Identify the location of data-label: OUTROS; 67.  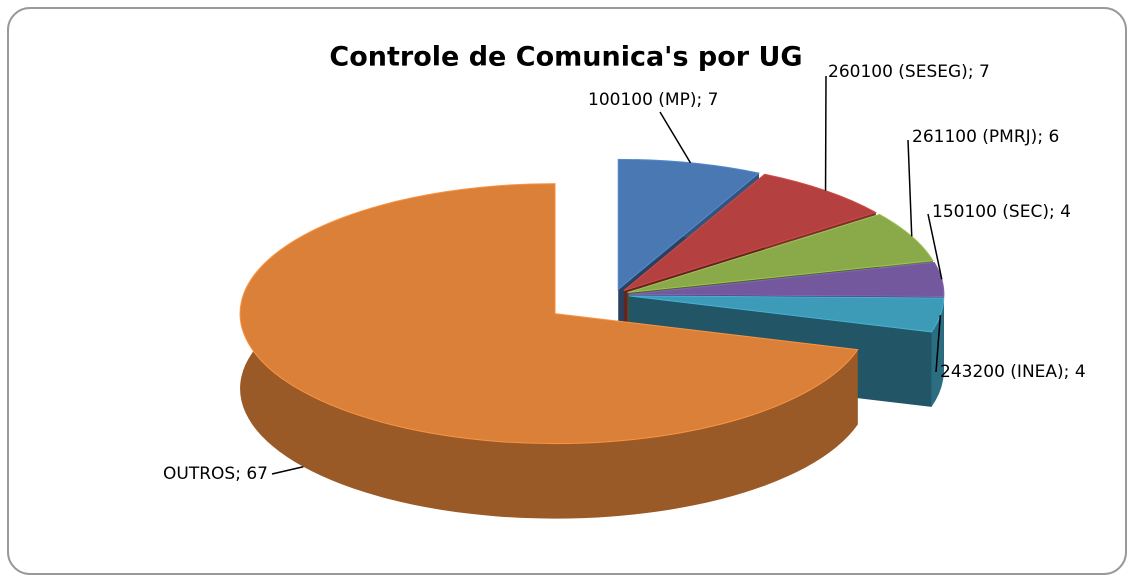
(215, 474).